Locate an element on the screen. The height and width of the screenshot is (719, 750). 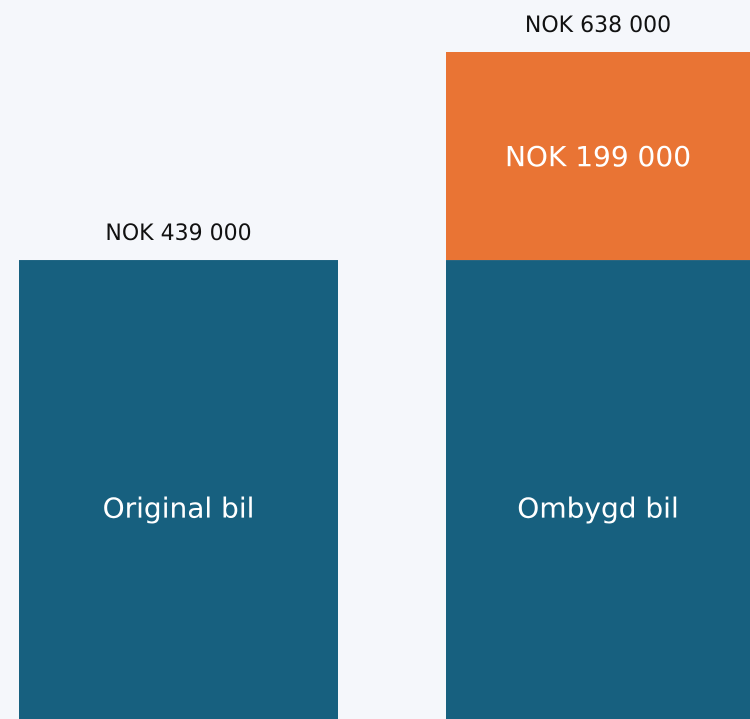
bar-segment is located at coordinates (598, 156).